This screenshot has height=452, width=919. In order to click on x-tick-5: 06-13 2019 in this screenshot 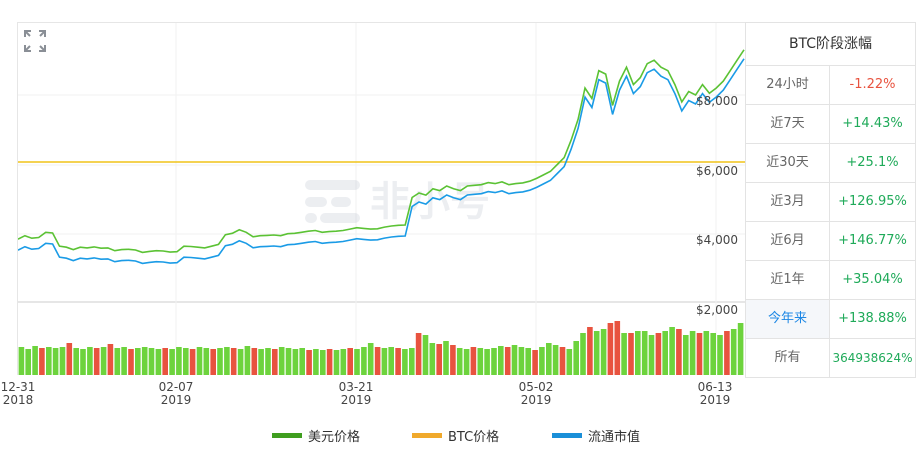, I will do `click(715, 393)`.